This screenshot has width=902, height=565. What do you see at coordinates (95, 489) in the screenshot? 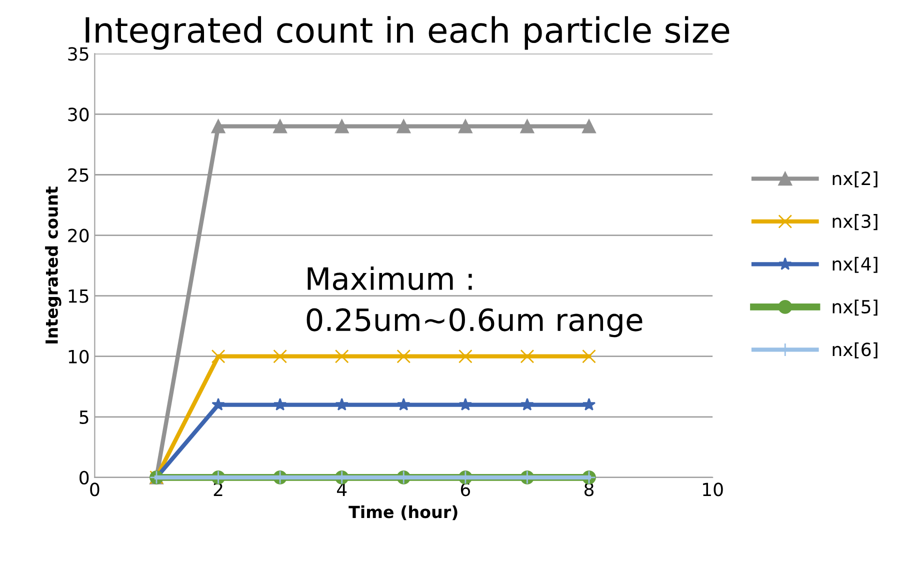
I see `x-tick-label: 0` at bounding box center [95, 489].